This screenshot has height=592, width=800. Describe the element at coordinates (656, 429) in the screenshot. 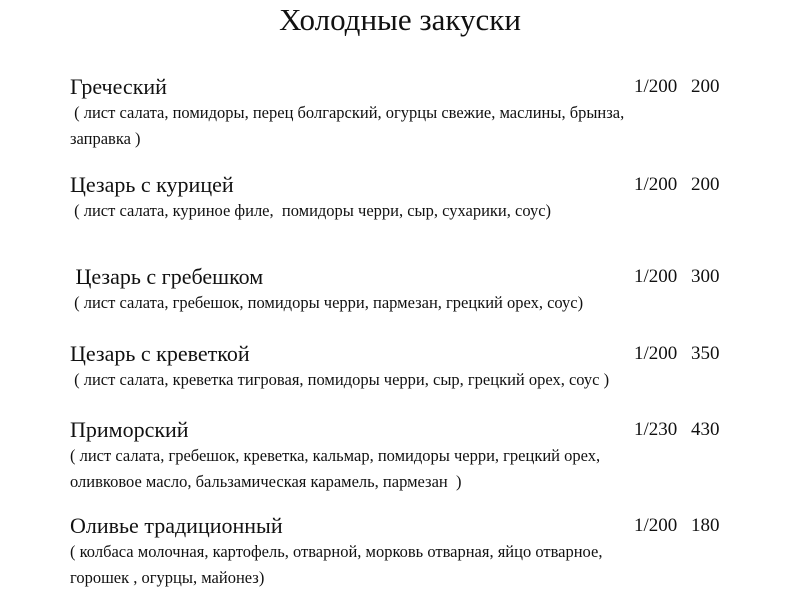

I see `dish-portion: 1/230` at that location.